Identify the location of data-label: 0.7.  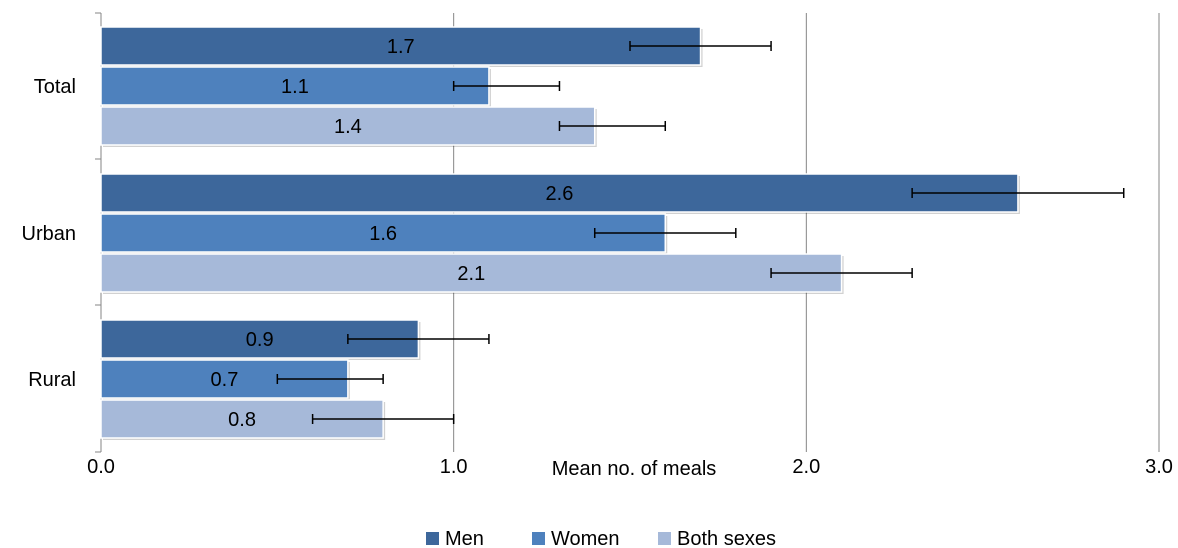
(225, 380).